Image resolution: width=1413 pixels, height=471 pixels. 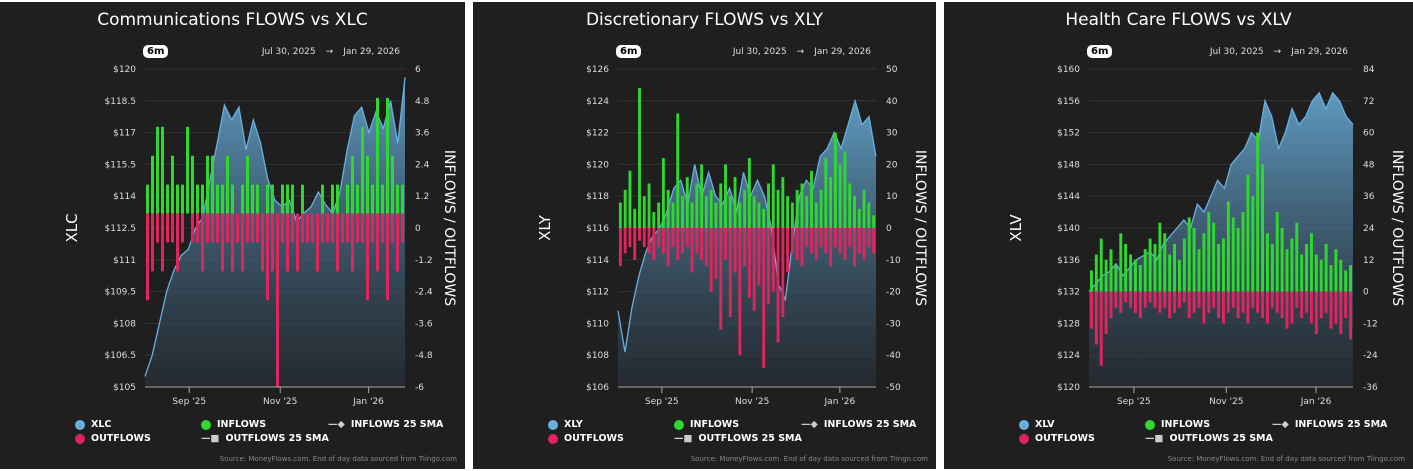 What do you see at coordinates (565, 424) in the screenshot?
I see `legend-price: XLY` at bounding box center [565, 424].